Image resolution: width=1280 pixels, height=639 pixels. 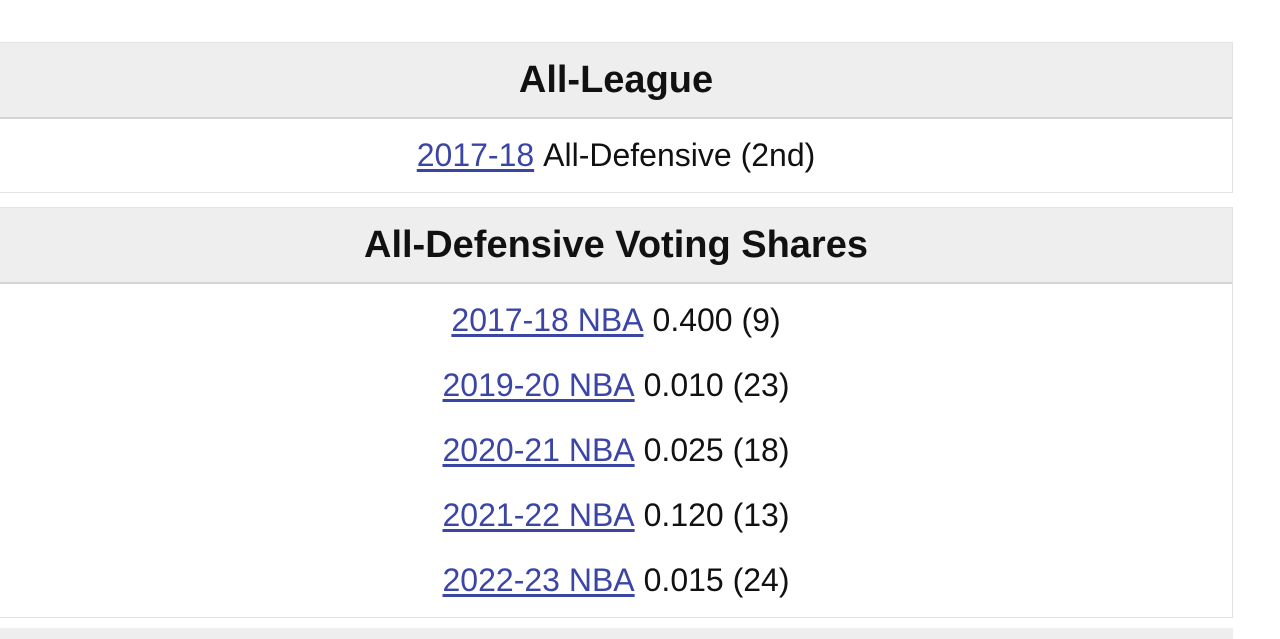 I want to click on season-link: 2019-20 NBA, so click(x=538, y=385).